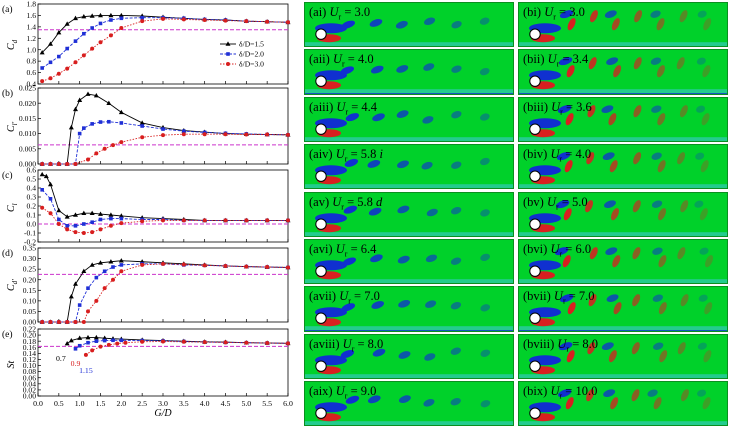  Describe the element at coordinates (535, 201) in the screenshot. I see `panel-id: (bv)` at that location.